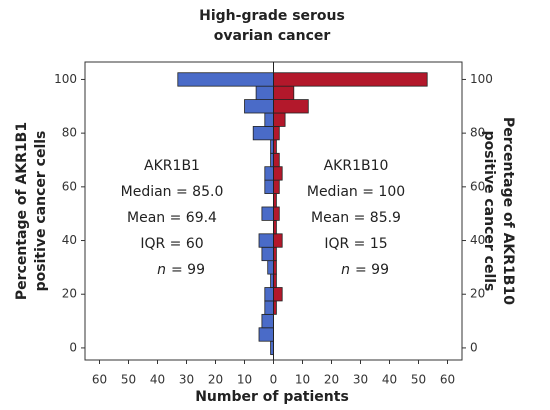  Describe the element at coordinates (272, 36) in the screenshot. I see `chart-title: ovarian cancer` at that location.